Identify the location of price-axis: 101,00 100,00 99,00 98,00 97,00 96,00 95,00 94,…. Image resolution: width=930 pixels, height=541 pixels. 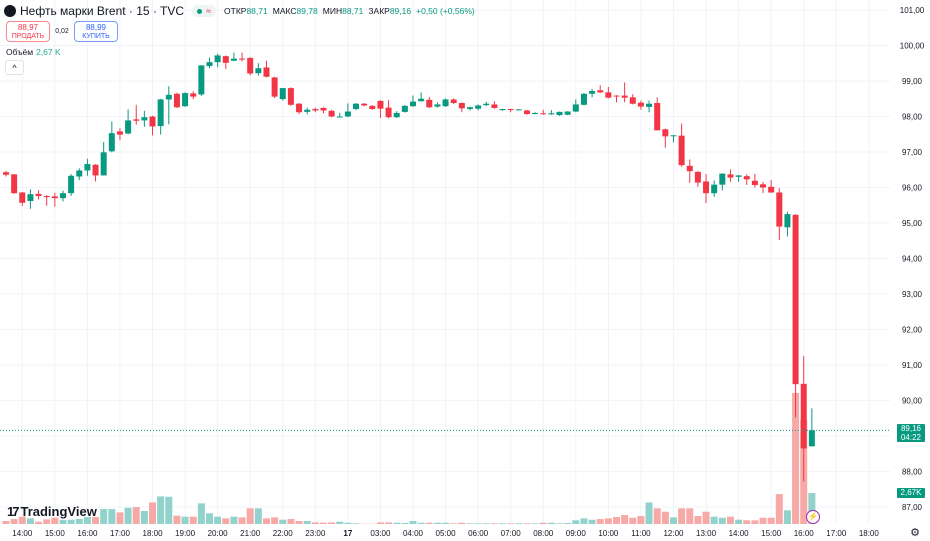
(912, 259).